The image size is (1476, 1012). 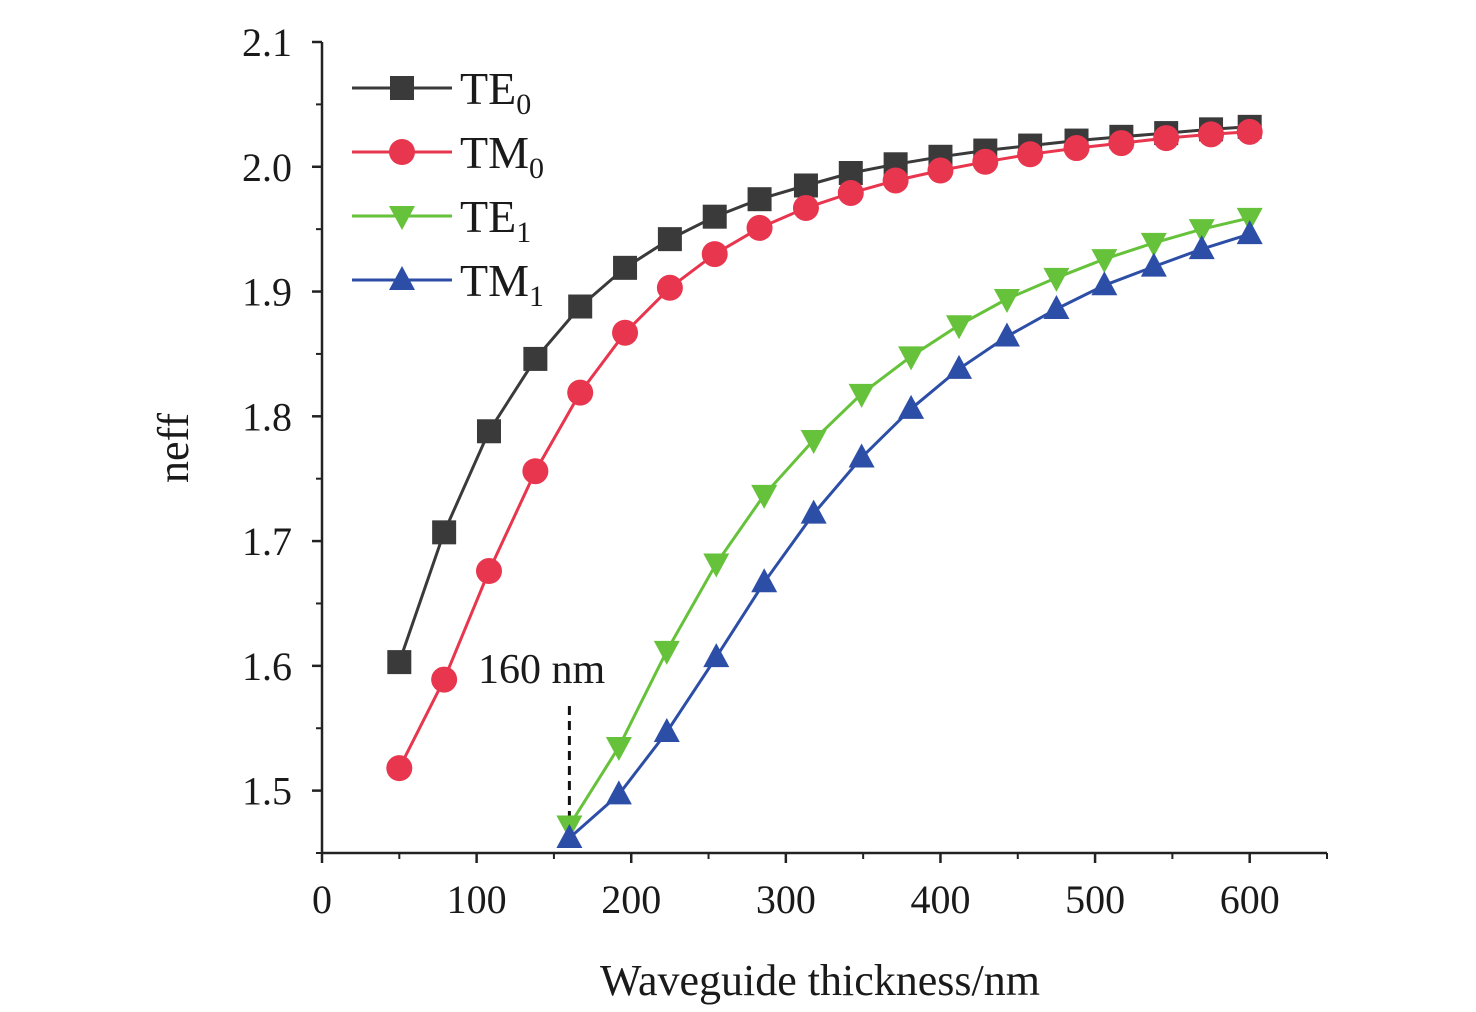 What do you see at coordinates (631, 899) in the screenshot?
I see `x-tick-label: 200` at bounding box center [631, 899].